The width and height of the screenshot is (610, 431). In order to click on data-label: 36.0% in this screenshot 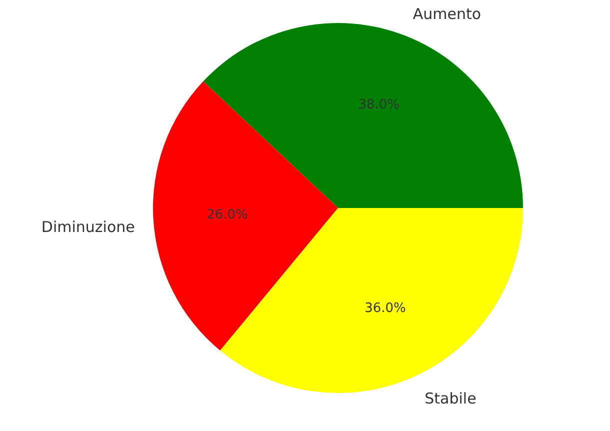, I will do `click(385, 308)`.